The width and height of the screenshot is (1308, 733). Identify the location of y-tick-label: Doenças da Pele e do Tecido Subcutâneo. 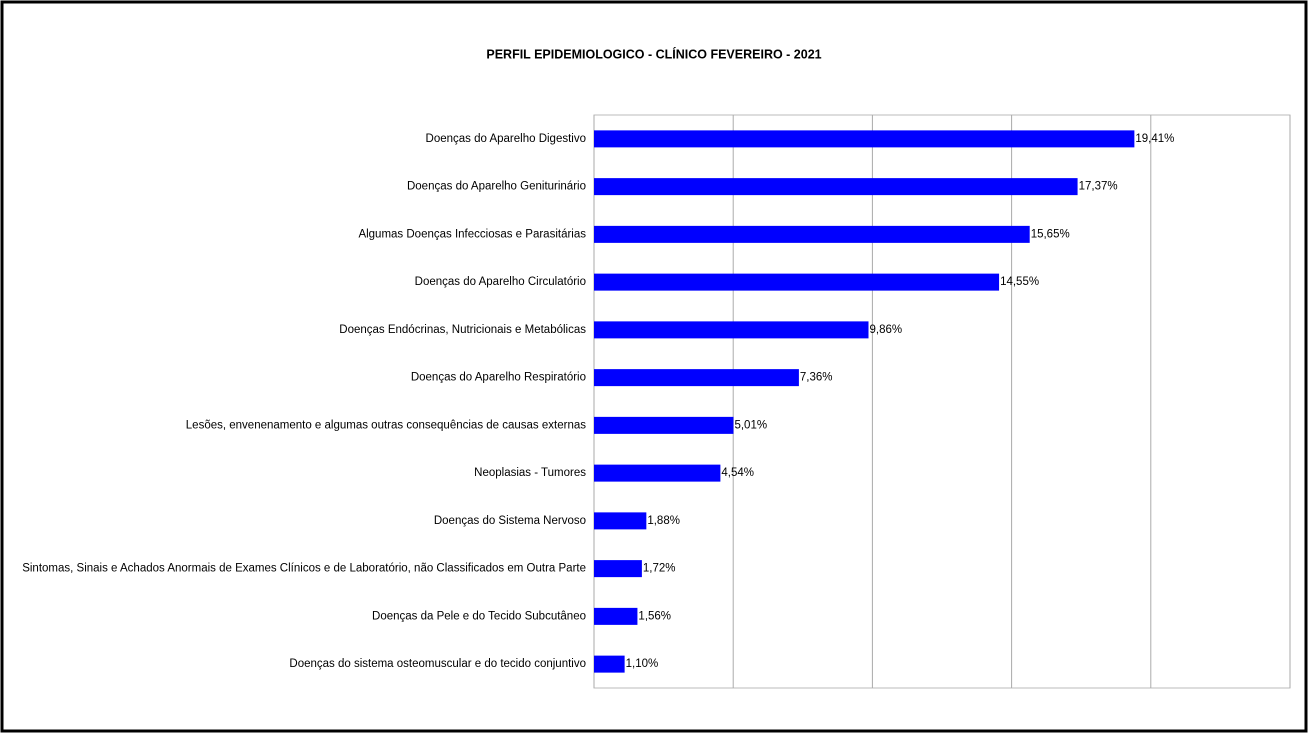
(479, 616).